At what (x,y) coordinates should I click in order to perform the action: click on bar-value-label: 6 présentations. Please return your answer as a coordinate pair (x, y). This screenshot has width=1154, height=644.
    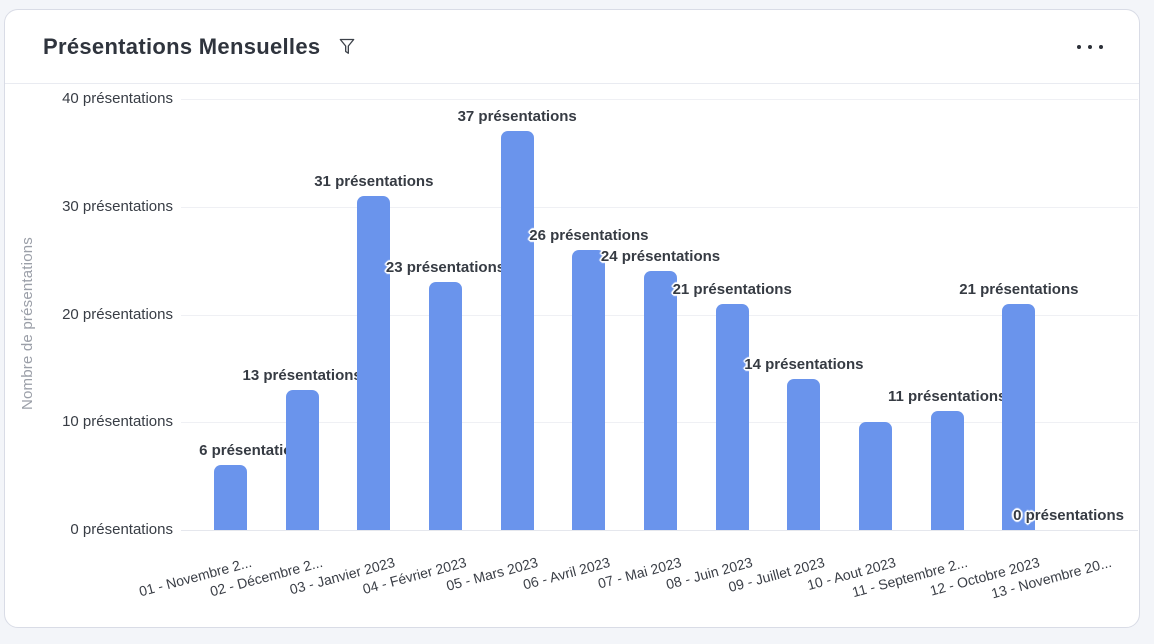
    Looking at the image, I should click on (254, 451).